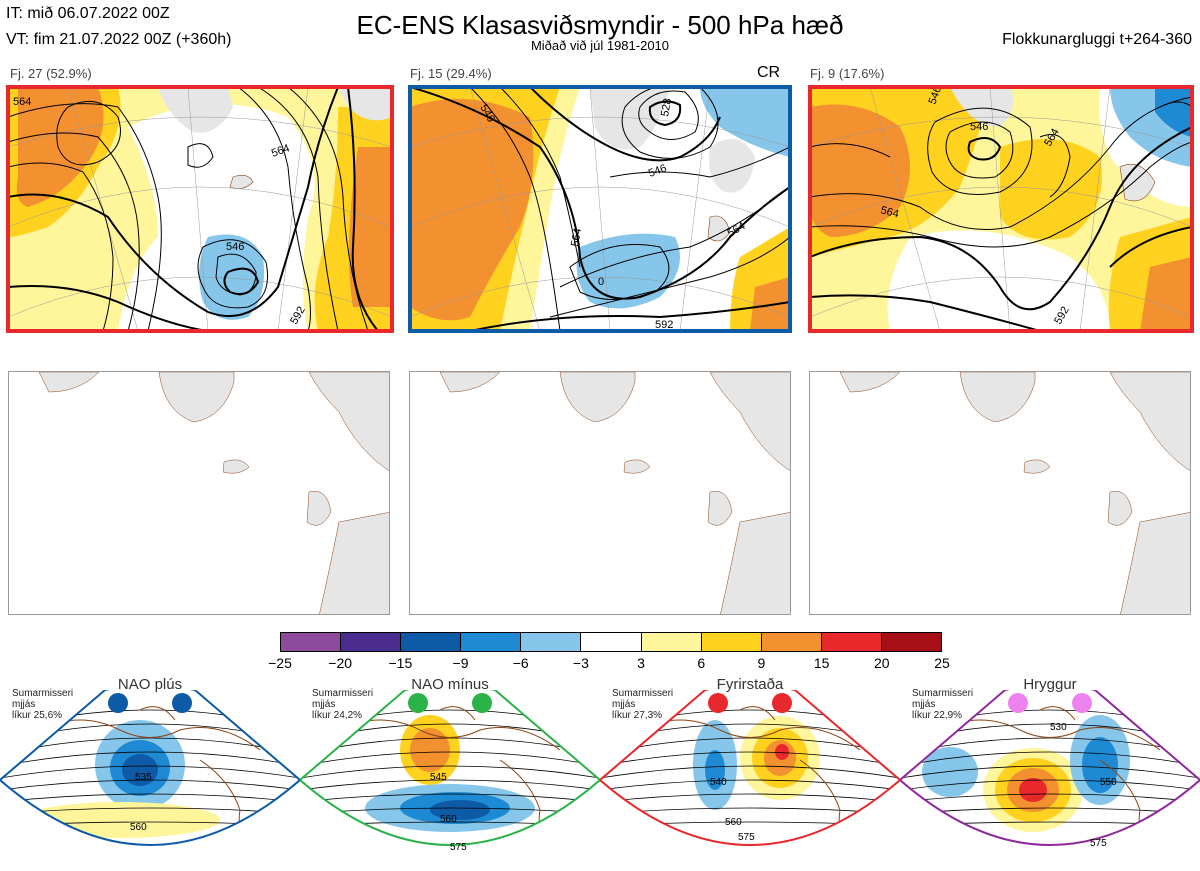 The height and width of the screenshot is (871, 1200). Describe the element at coordinates (451, 73) in the screenshot. I see `cluster-2-label: Fj. 15 (29.4%)` at that location.